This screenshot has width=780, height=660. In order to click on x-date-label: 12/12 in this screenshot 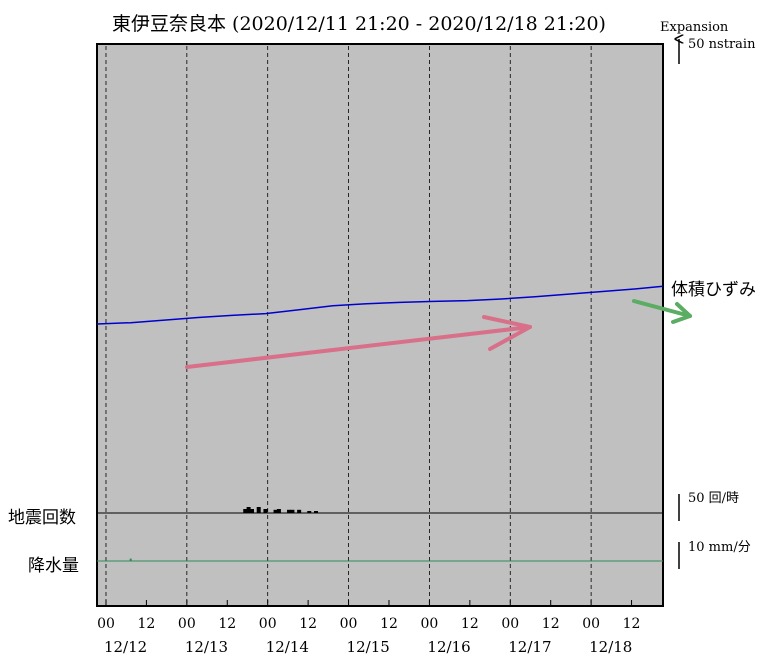, I will do `click(125, 647)`.